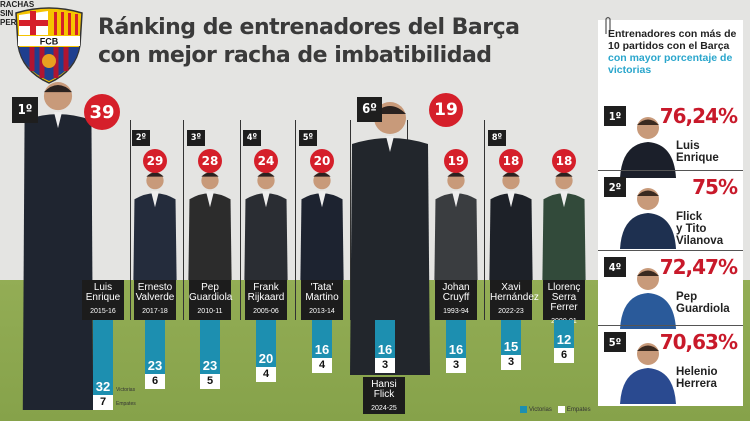  I want to click on coach-first-name: Johan, so click(456, 287).